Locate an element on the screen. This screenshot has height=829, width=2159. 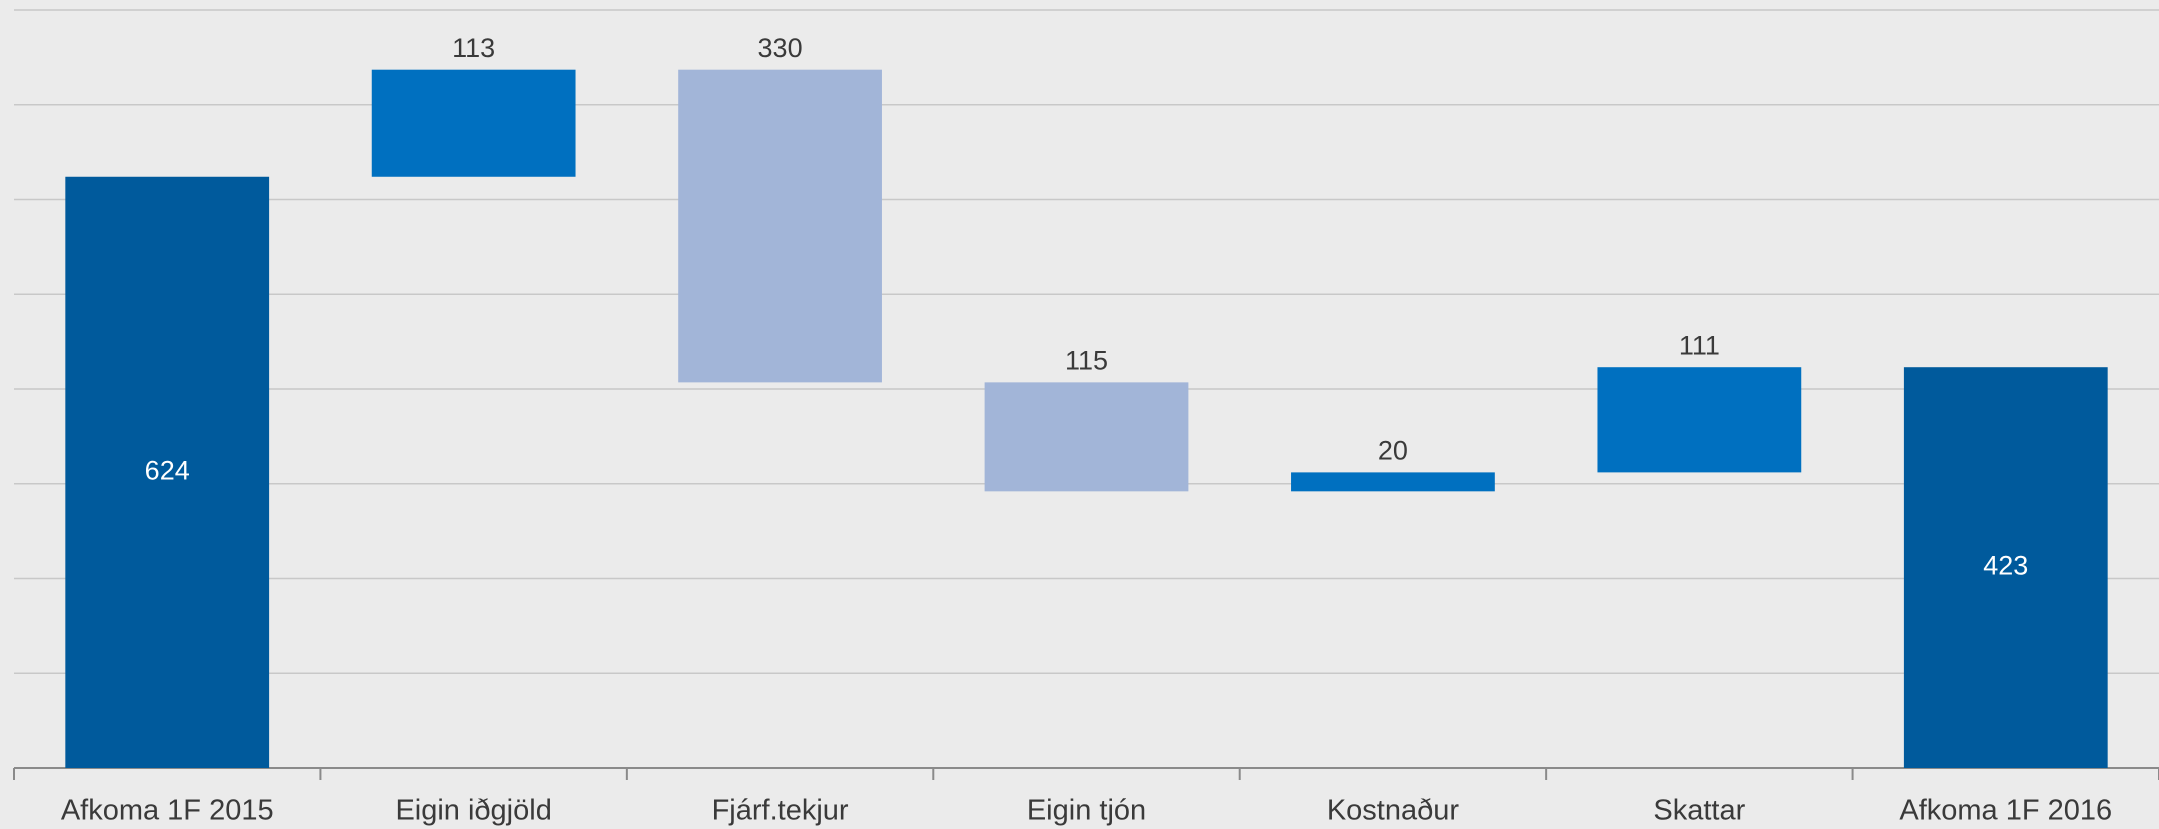
data-label: 330 is located at coordinates (780, 48).